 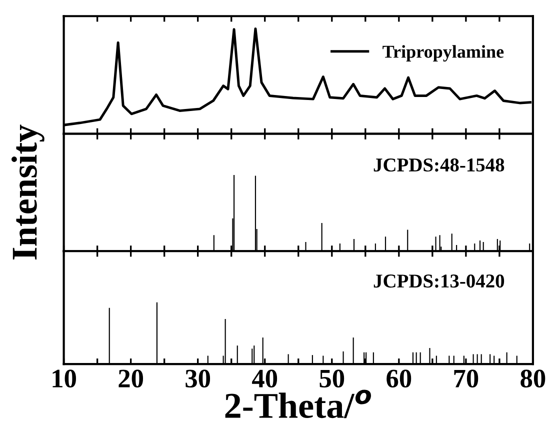 What do you see at coordinates (64, 379) in the screenshot?
I see `x-tick-label: 10` at bounding box center [64, 379].